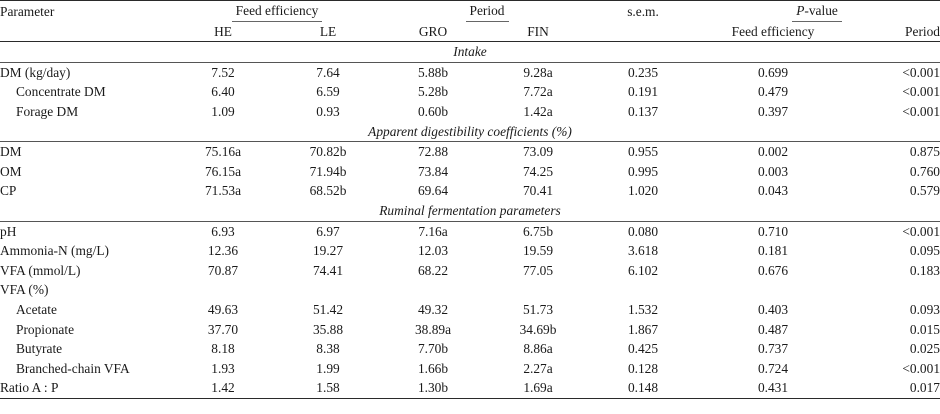 This screenshot has height=414, width=940. Describe the element at coordinates (643, 270) in the screenshot. I see `value-sem: 6.102` at that location.